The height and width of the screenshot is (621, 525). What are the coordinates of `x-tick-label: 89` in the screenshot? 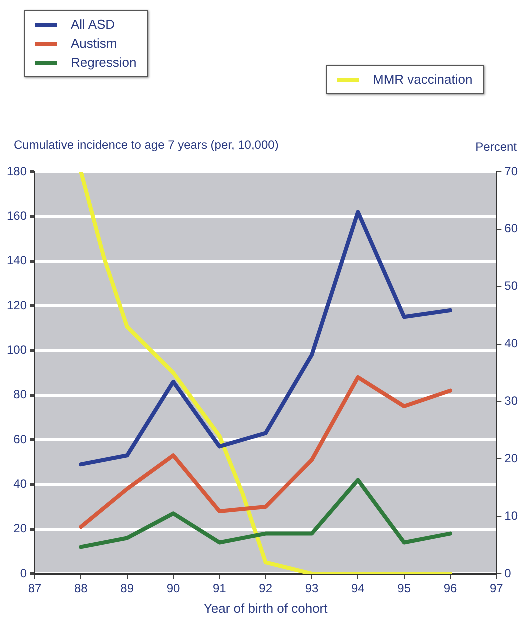 It's located at (127, 589).